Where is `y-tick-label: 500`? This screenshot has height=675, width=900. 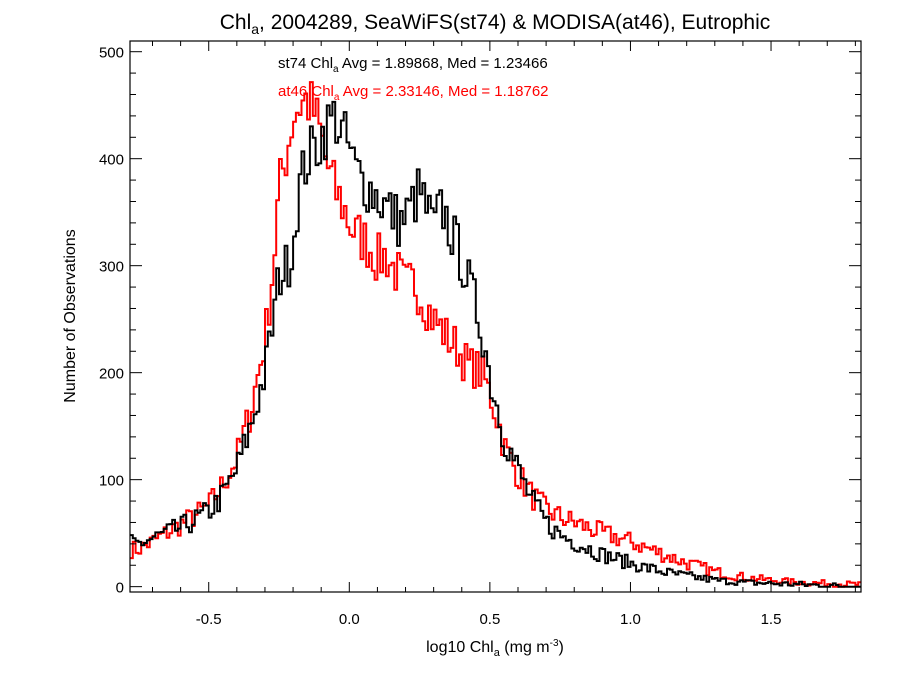 y-tick-label: 500 is located at coordinates (111, 53).